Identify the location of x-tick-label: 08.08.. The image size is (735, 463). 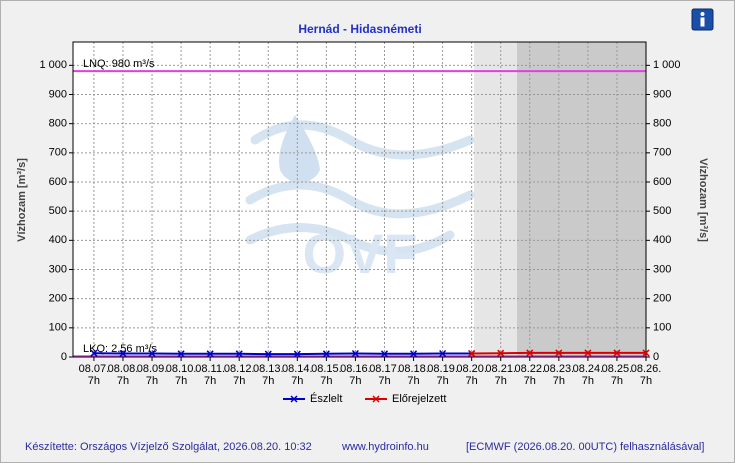
(123, 369).